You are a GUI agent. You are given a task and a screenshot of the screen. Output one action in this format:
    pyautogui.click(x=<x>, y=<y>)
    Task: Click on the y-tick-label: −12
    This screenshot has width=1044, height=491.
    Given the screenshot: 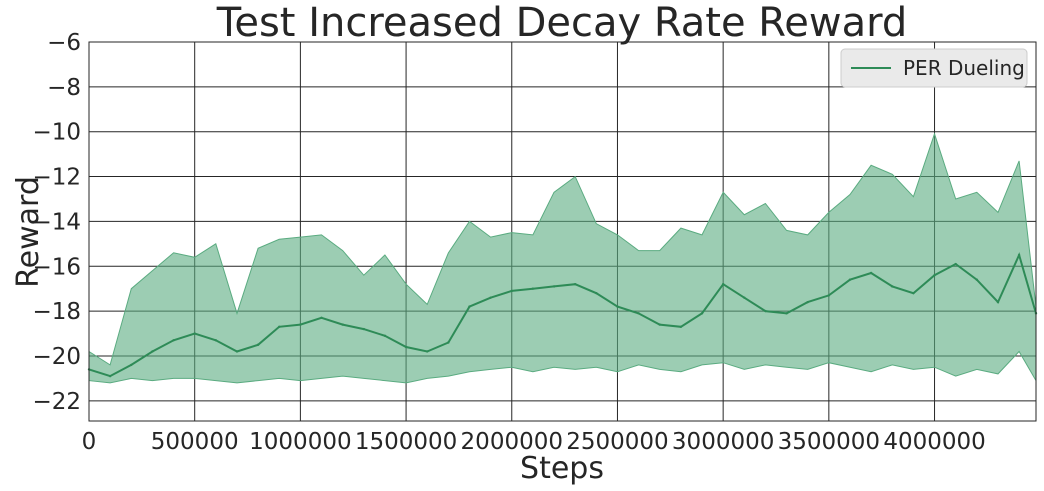 What is the action you would take?
    pyautogui.click(x=56, y=178)
    